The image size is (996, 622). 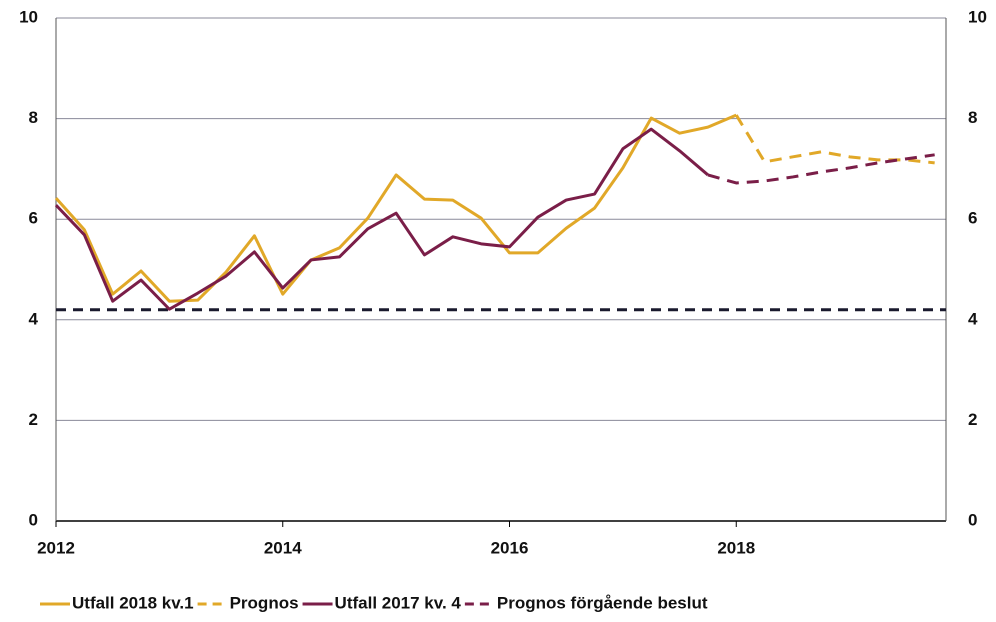 I want to click on x-tick-label: 2012, so click(x=56, y=547).